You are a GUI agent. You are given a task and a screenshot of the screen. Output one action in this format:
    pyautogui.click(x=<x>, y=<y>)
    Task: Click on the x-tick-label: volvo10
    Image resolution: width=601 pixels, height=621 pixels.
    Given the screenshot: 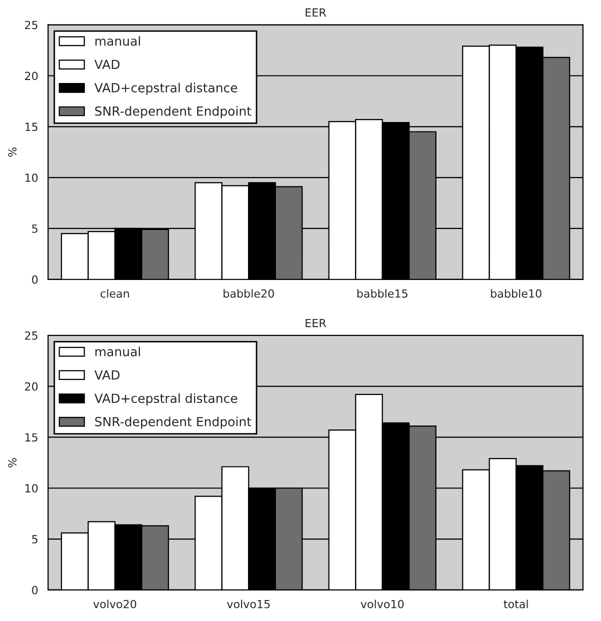 What is the action you would take?
    pyautogui.click(x=382, y=604)
    